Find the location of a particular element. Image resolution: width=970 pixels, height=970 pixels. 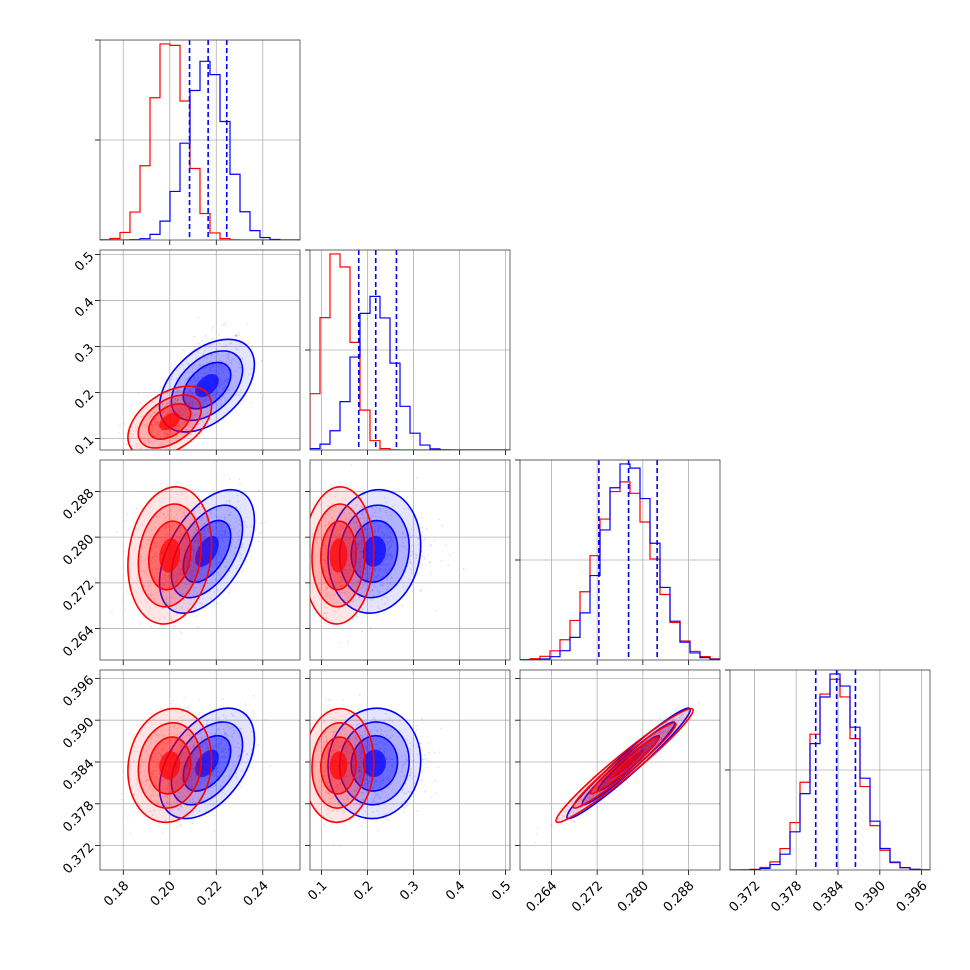

x-tick-label: 0.378 is located at coordinates (786, 896).